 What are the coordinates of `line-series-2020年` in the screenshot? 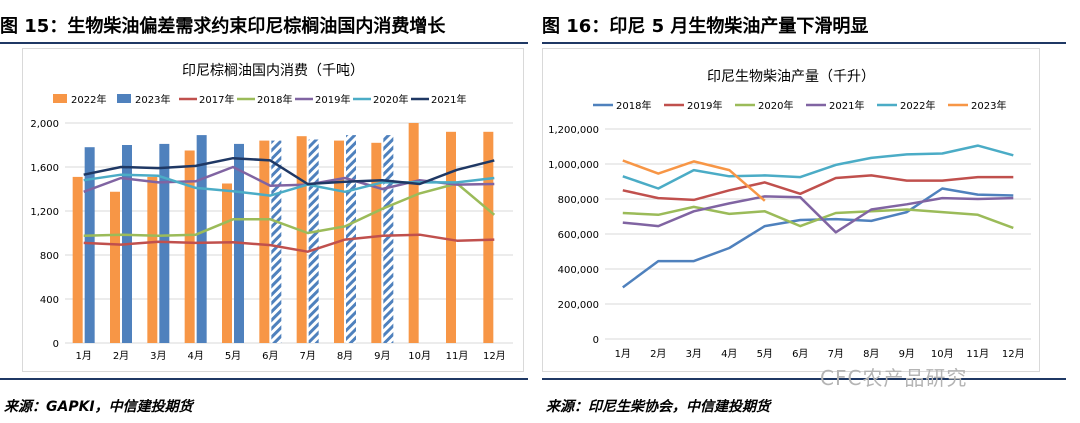 It's located at (818, 217).